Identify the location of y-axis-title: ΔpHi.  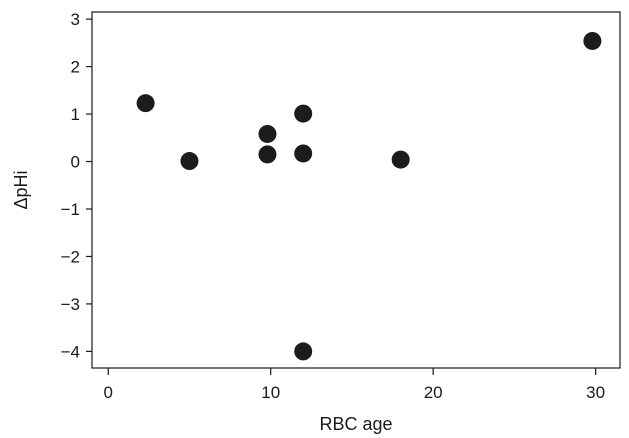
(21, 189).